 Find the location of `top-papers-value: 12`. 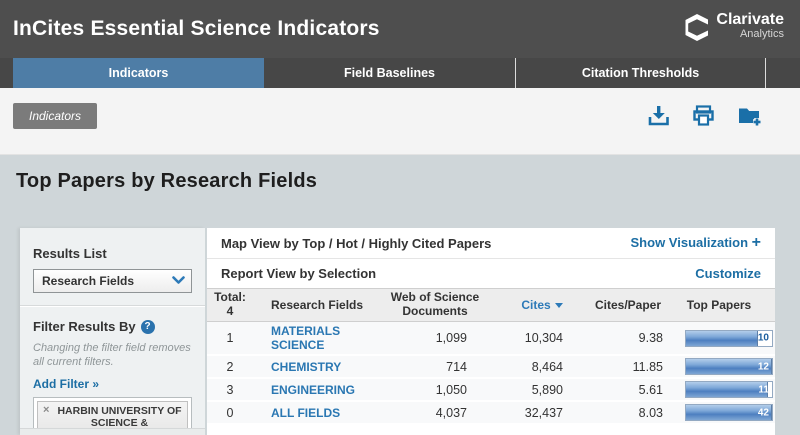

top-papers-value: 12 is located at coordinates (763, 367).